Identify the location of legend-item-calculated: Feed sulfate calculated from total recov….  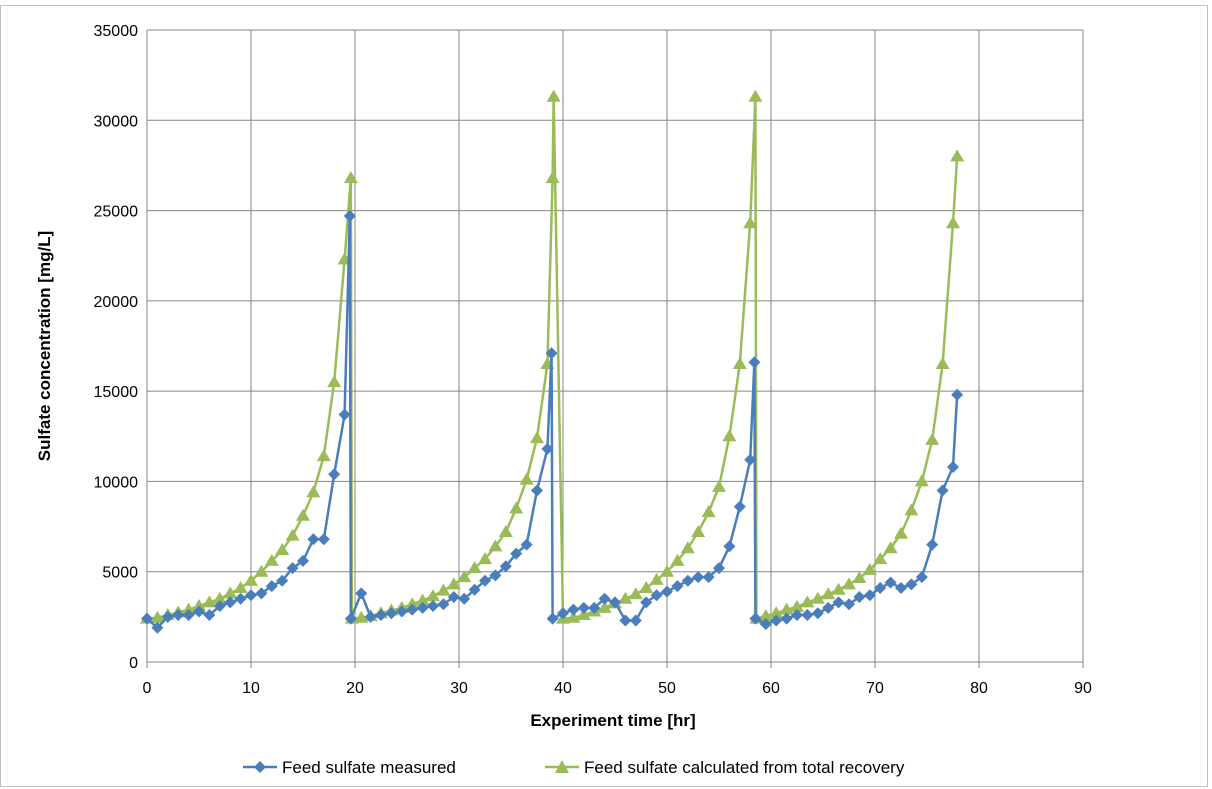
(725, 767).